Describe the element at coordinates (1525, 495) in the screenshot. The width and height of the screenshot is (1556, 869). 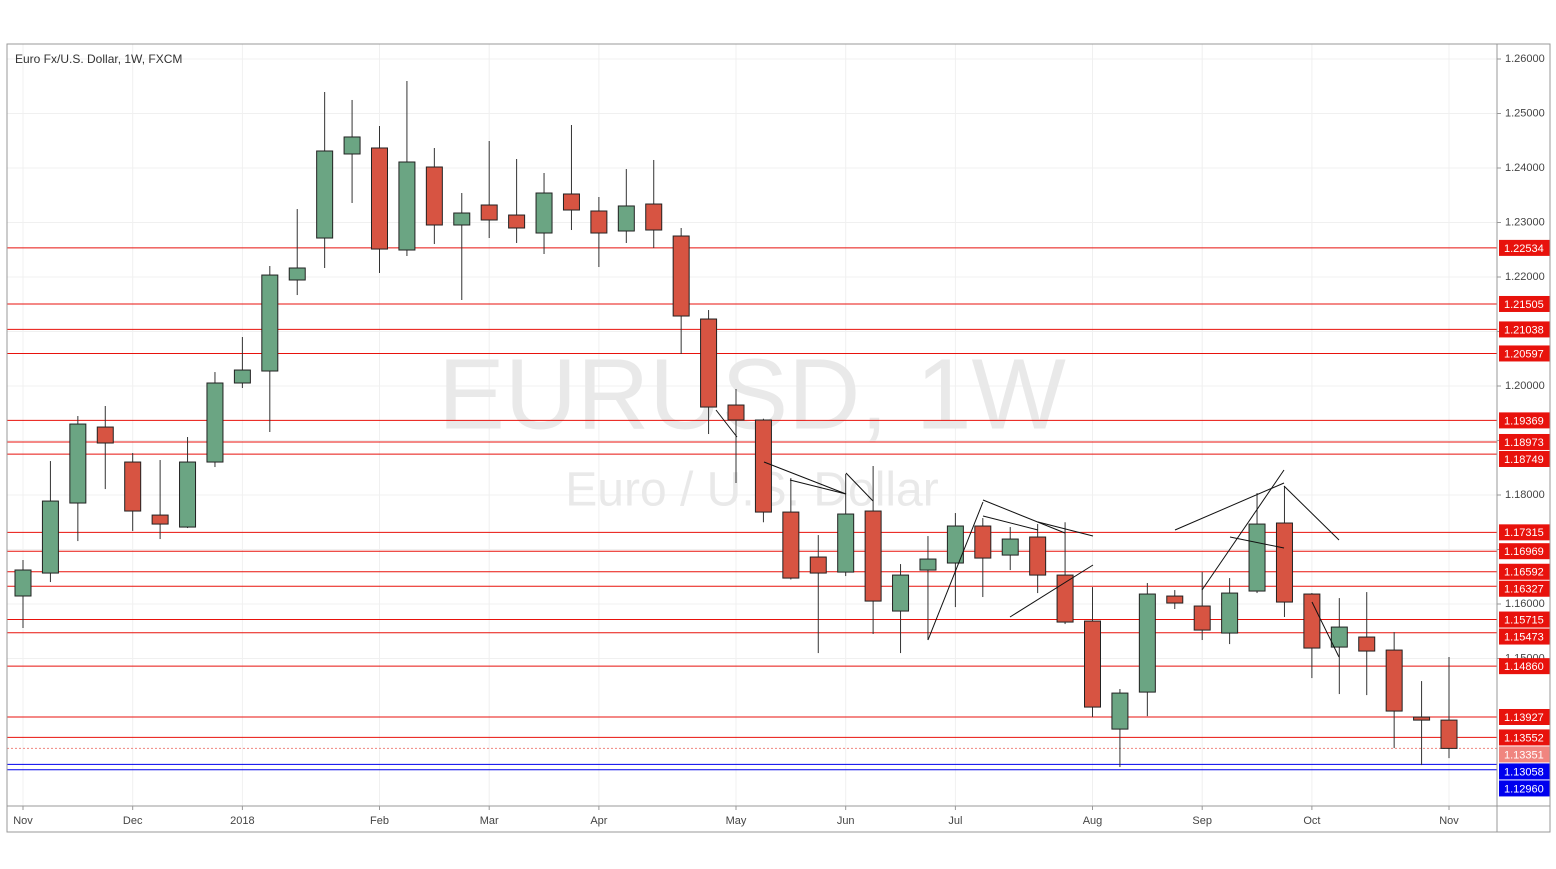
I see `y-tick-label: 1.18000` at that location.